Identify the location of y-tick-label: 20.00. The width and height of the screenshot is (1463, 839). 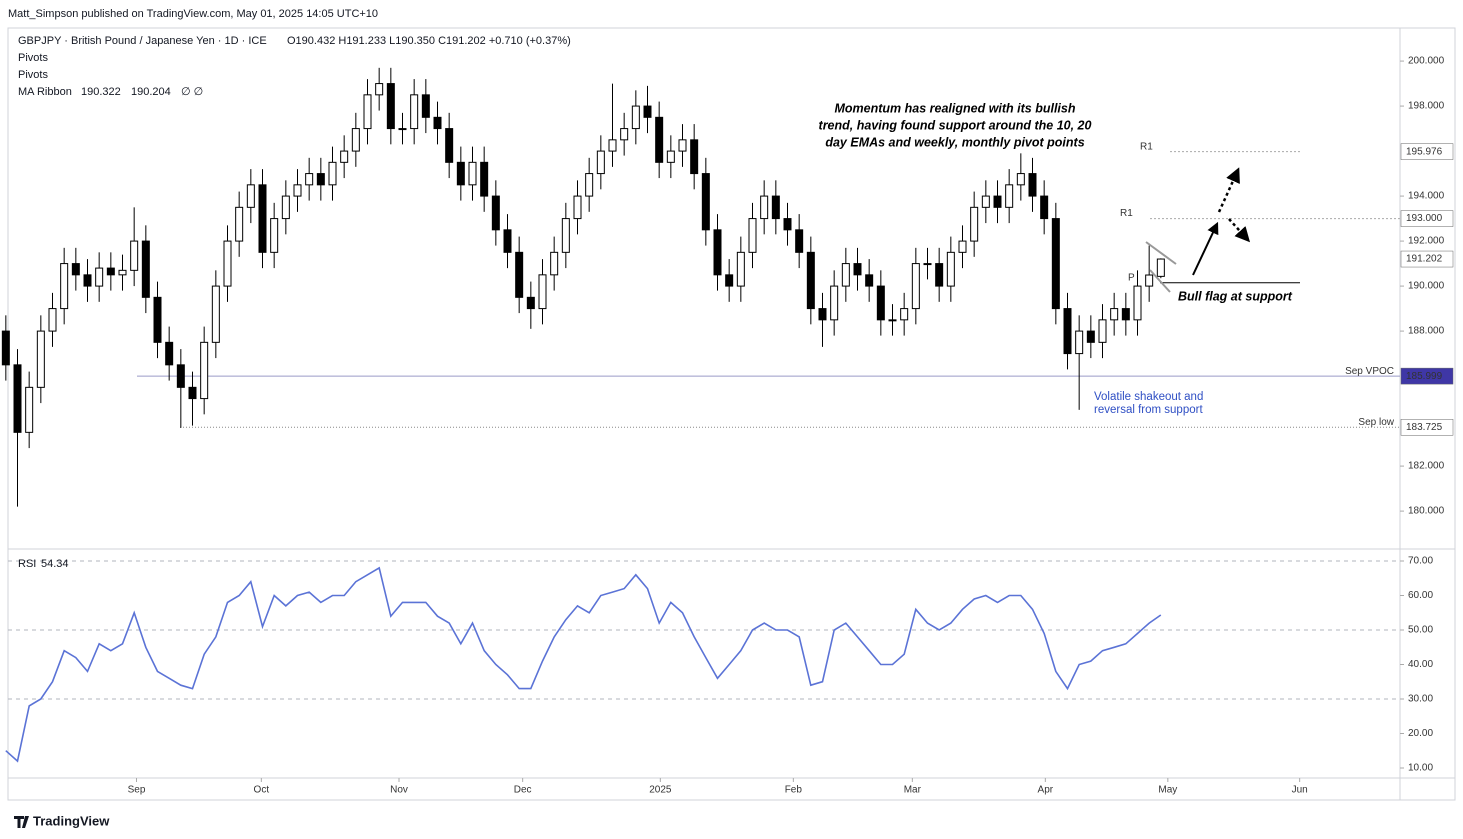
(1420, 733).